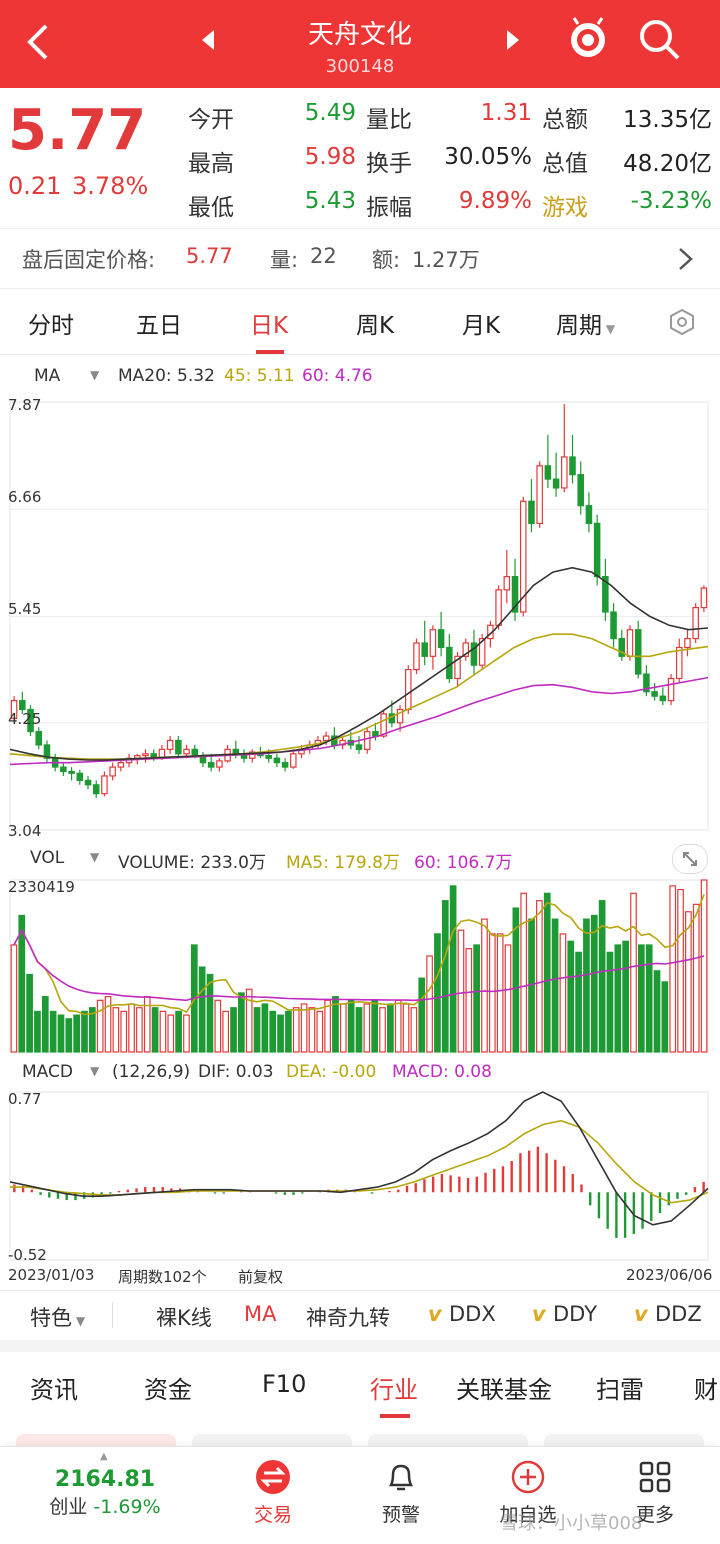 This screenshot has height=1544, width=720. I want to click on dif-line, so click(359, 1158).